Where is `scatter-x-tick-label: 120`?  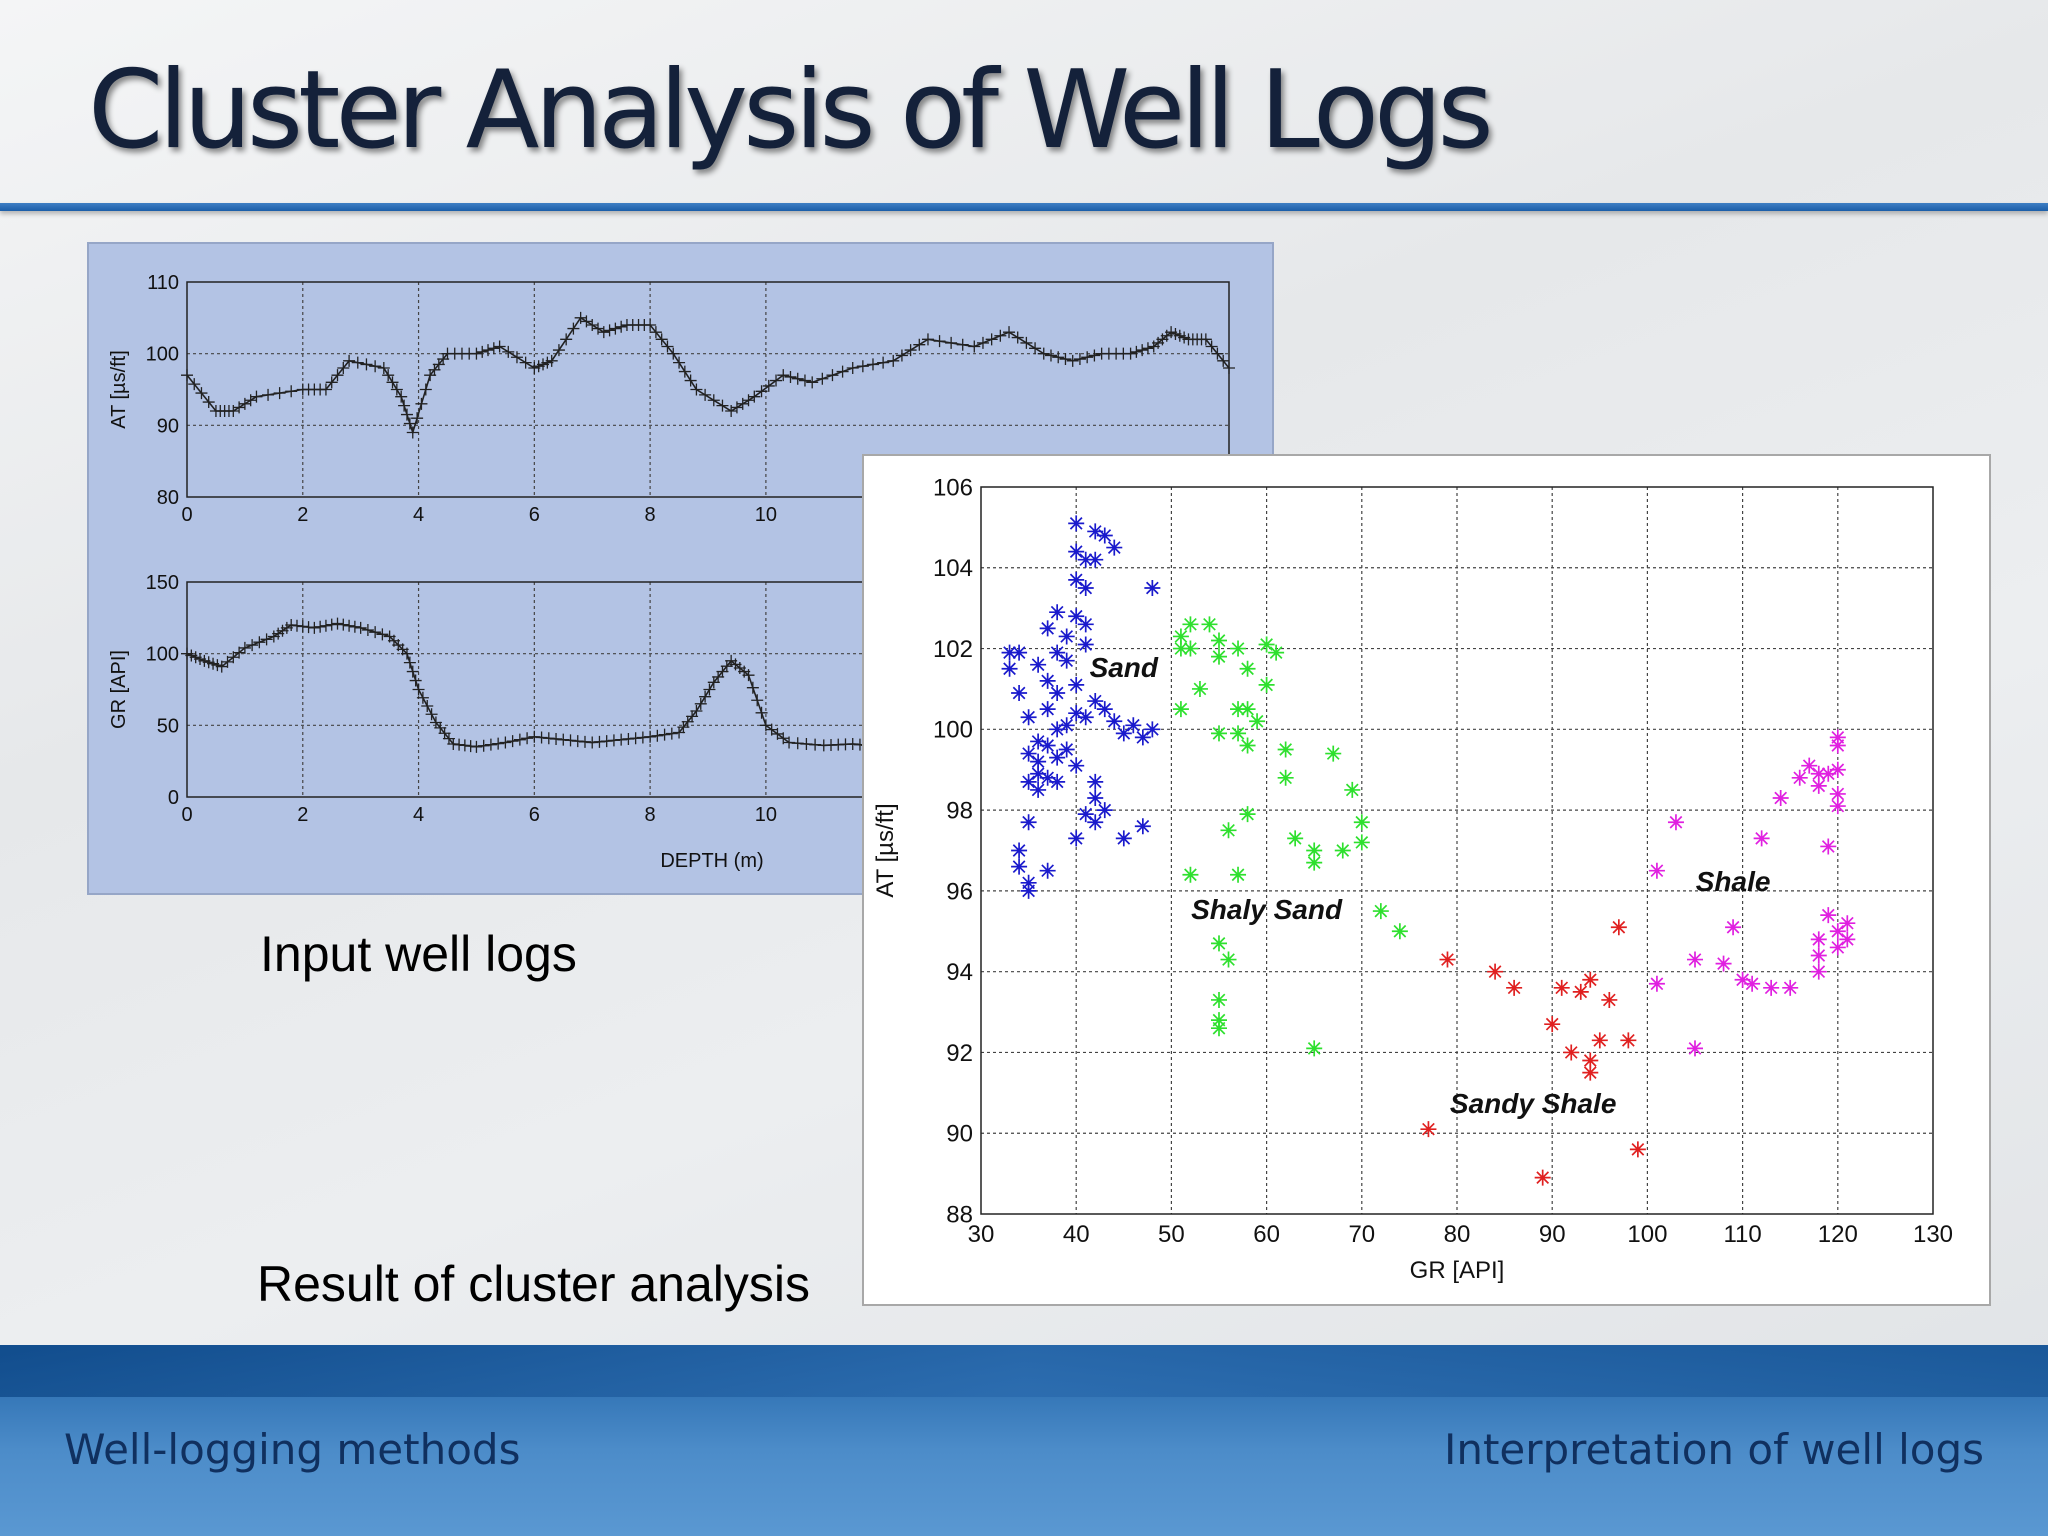
scatter-x-tick-label: 120 is located at coordinates (1838, 1234).